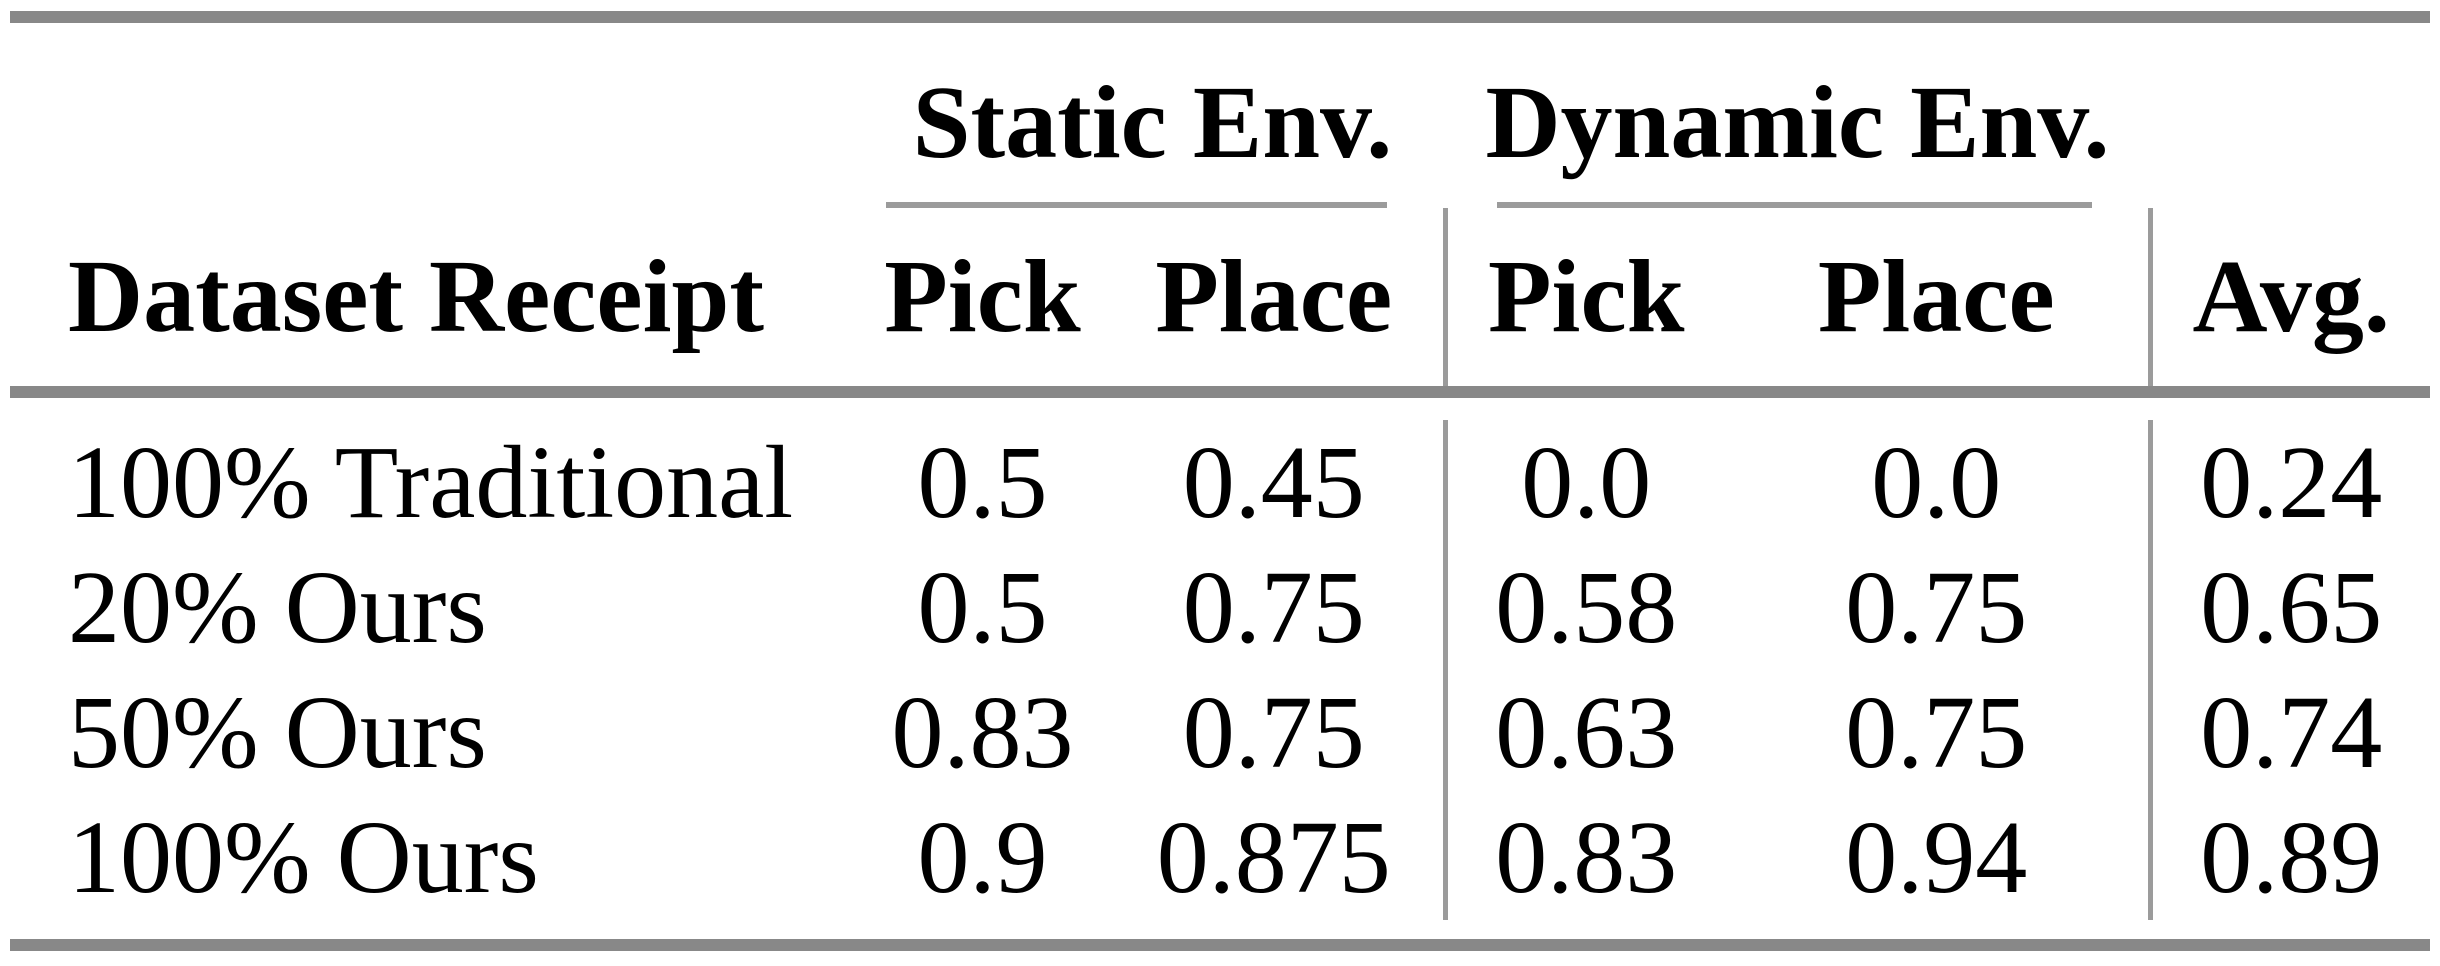 The image size is (2440, 966). Describe the element at coordinates (277, 607) in the screenshot. I see `row-label: 20% Ours` at that location.